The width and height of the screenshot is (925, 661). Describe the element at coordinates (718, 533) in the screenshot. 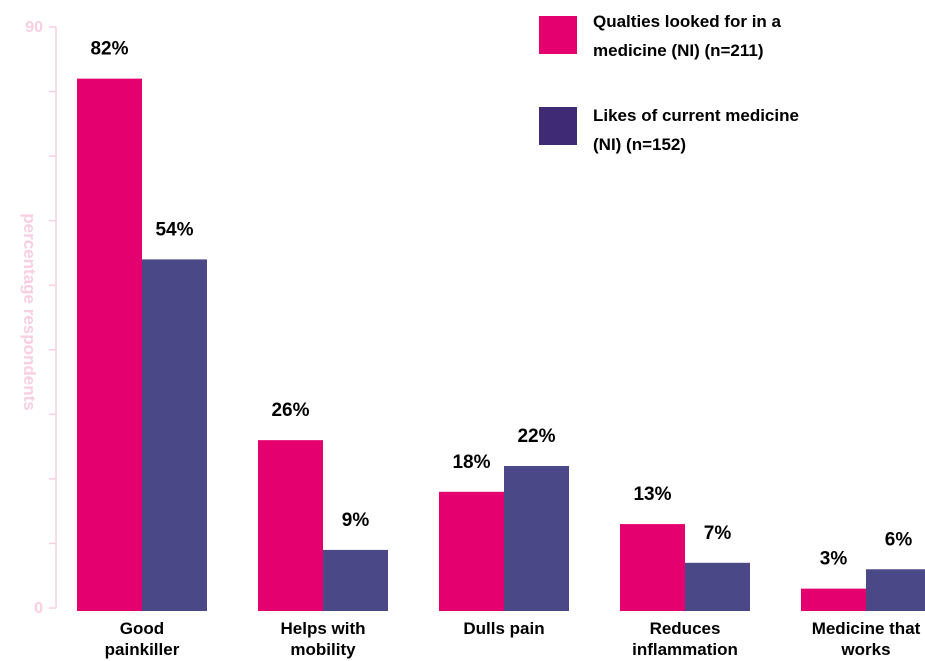

I see `data-label: 7%` at that location.